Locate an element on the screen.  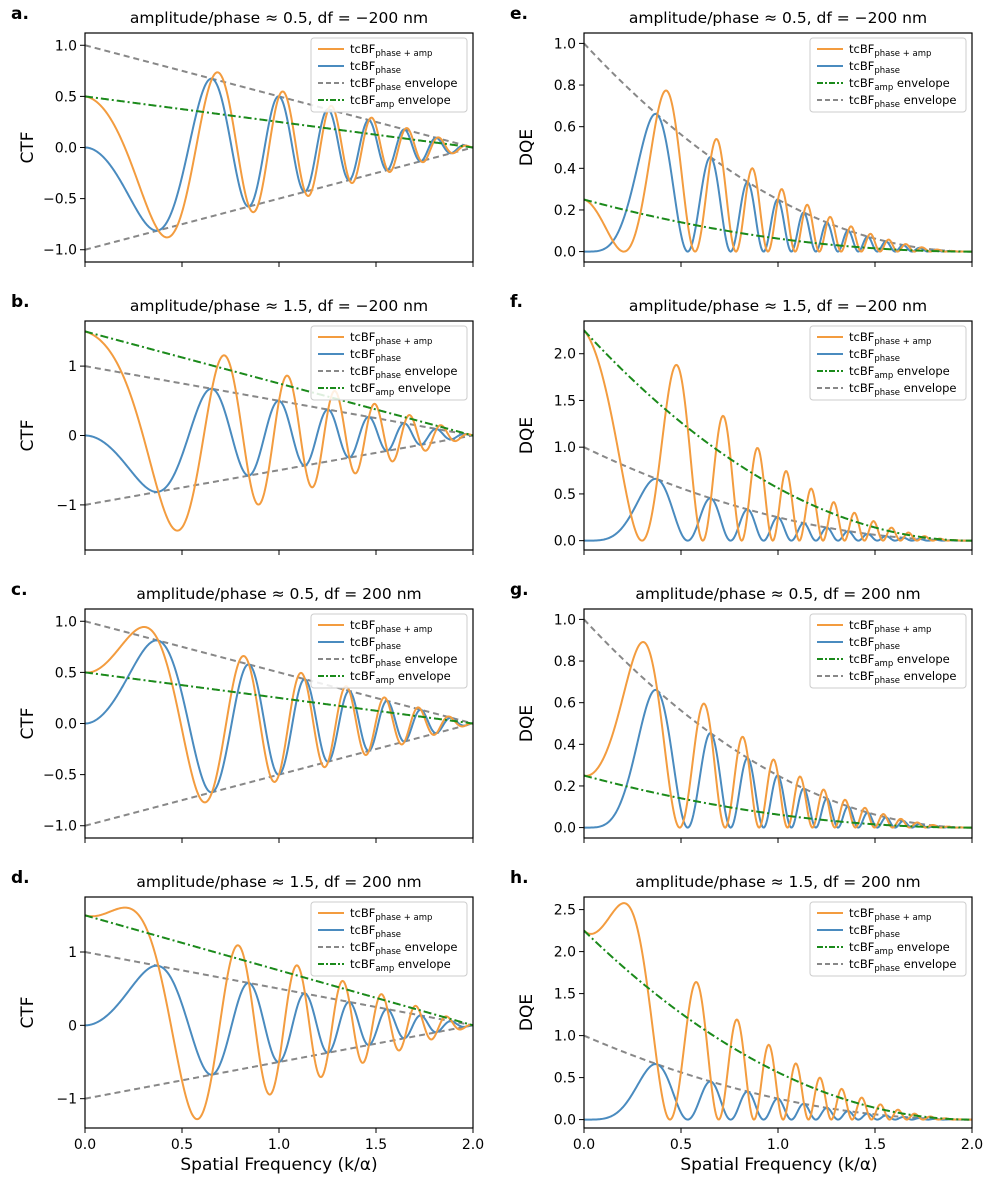
y-tick-label: 0.6 is located at coordinates (565, 704).